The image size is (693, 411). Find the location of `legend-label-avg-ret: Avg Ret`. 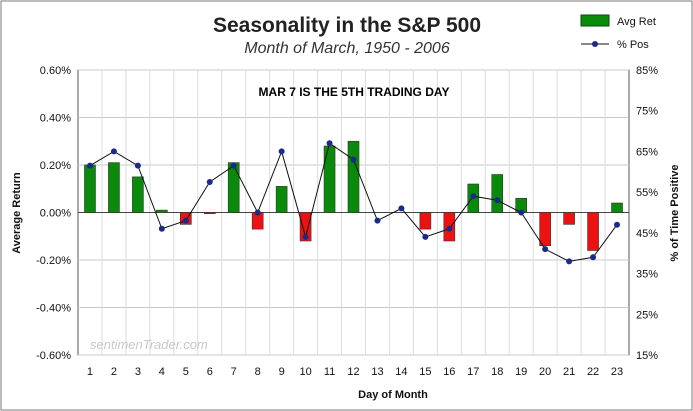

legend-label-avg-ret: Avg Ret is located at coordinates (636, 22).